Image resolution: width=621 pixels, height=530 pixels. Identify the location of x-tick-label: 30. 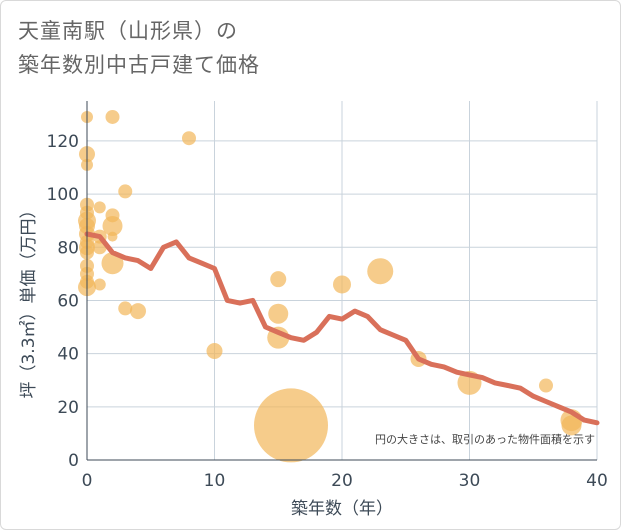
(470, 481).